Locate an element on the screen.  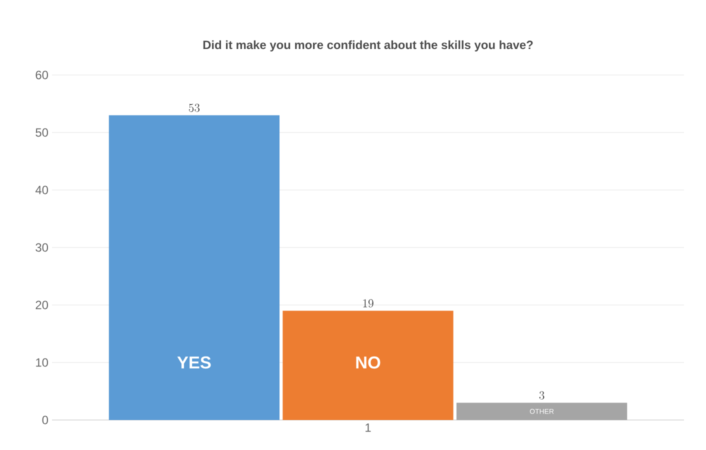
data-label: 53 is located at coordinates (194, 108).